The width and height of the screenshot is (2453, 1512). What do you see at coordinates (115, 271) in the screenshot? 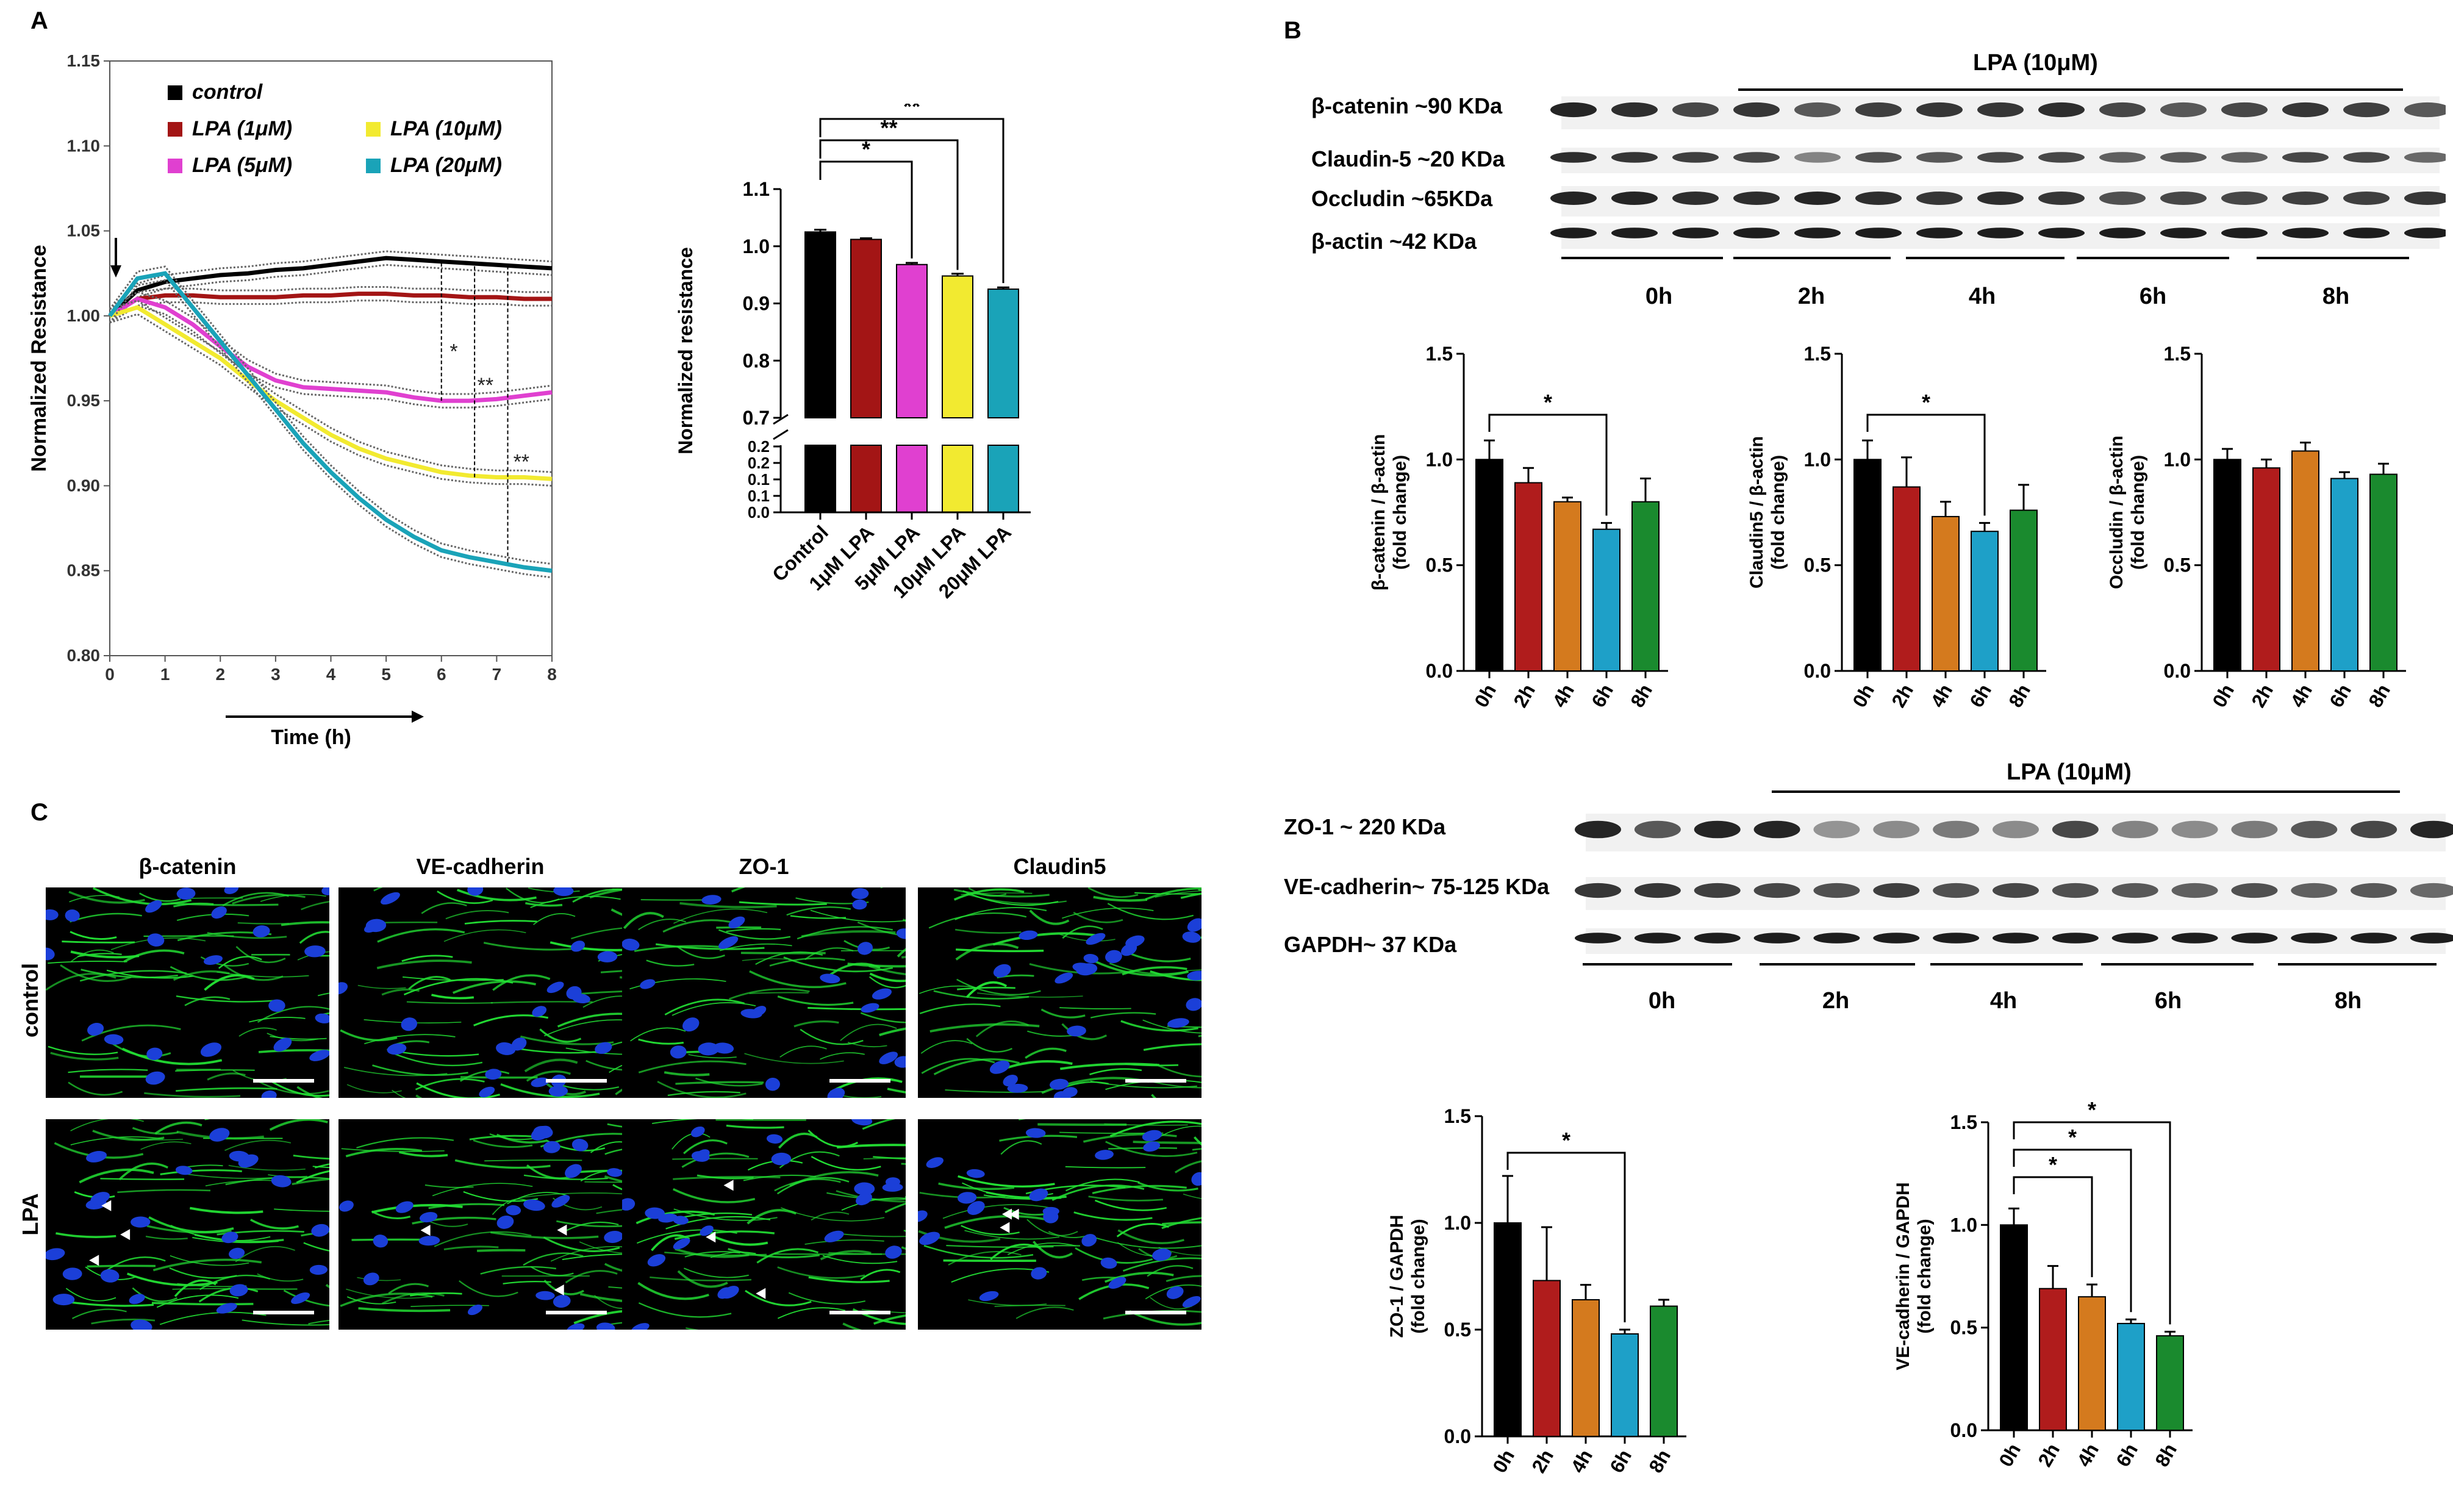
I see `addition-arrow-head` at bounding box center [115, 271].